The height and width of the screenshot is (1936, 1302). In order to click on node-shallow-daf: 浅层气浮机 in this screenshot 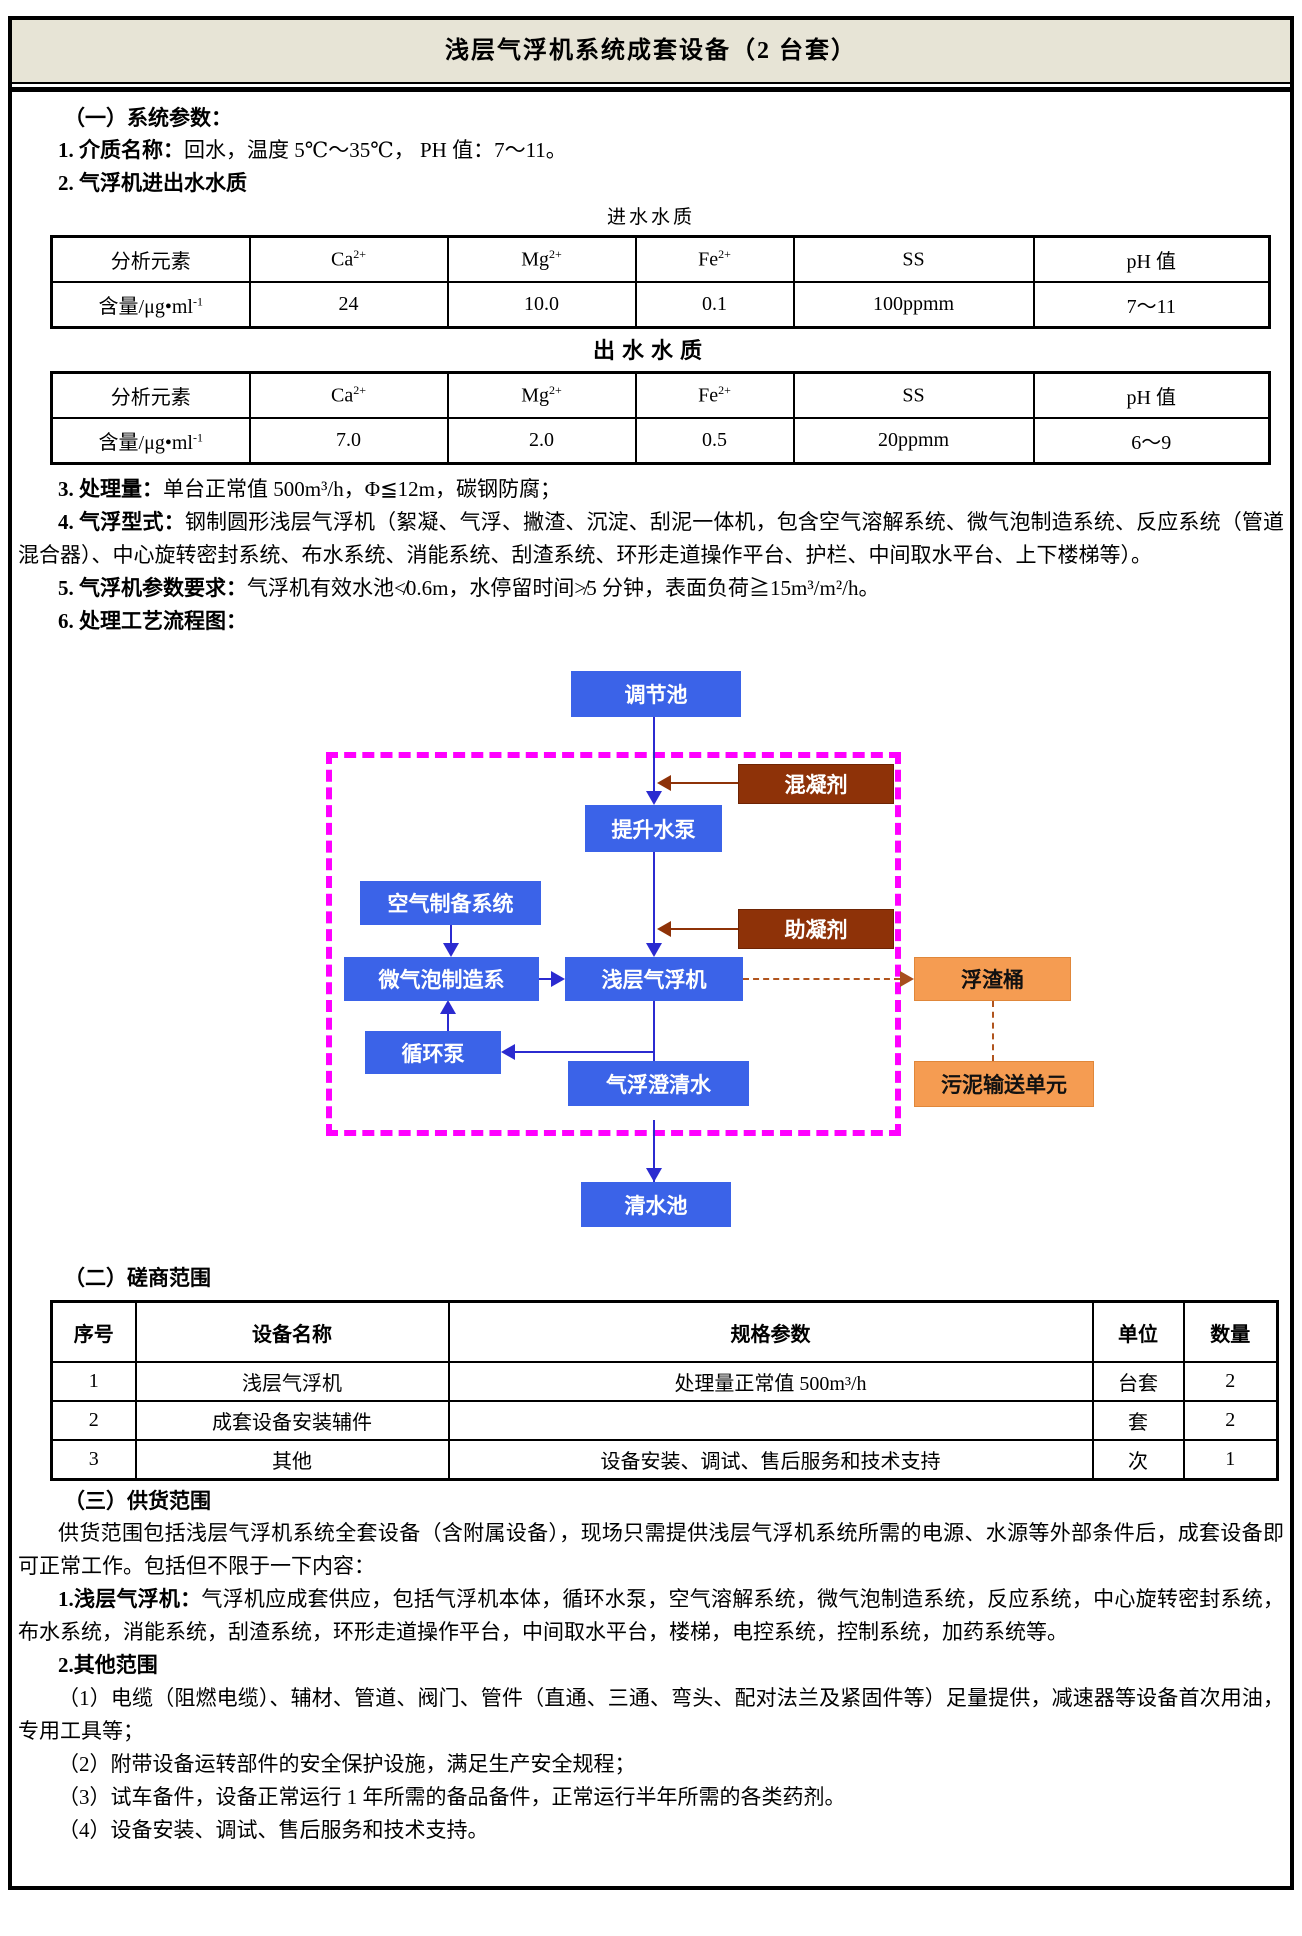, I will do `click(654, 979)`.